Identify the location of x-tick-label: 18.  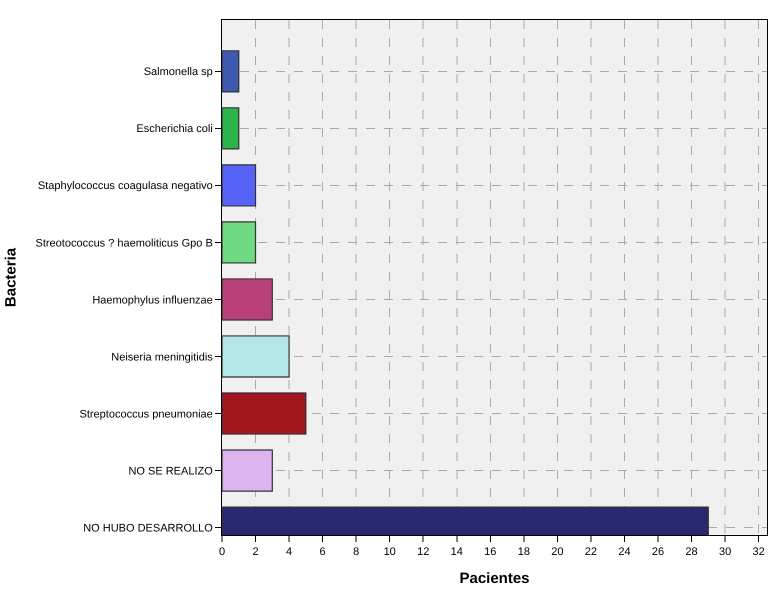
(524, 552).